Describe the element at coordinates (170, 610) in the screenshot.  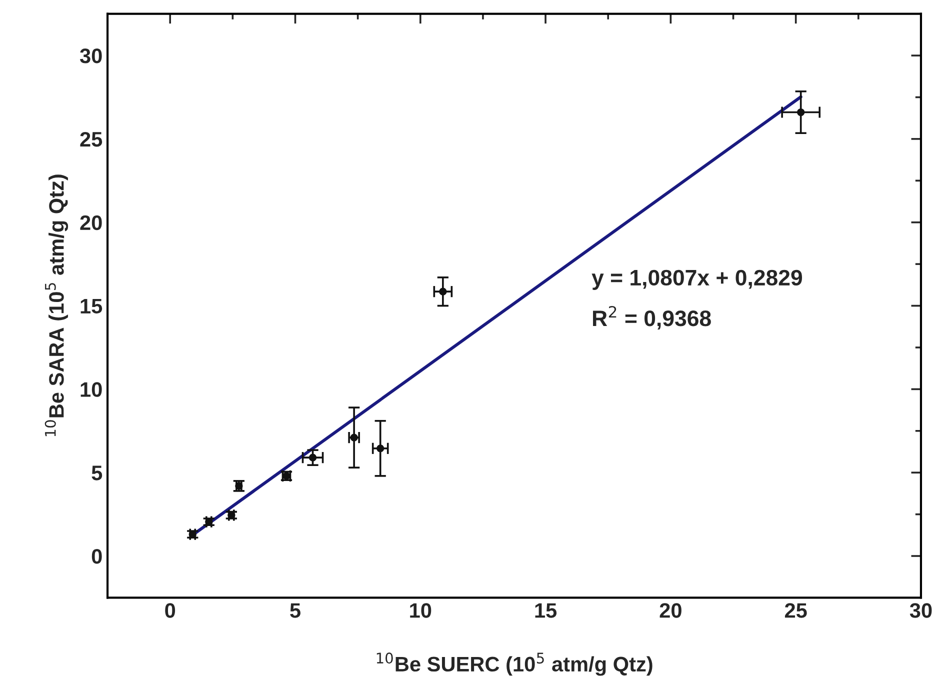
I see `x-tick-label: 0` at that location.